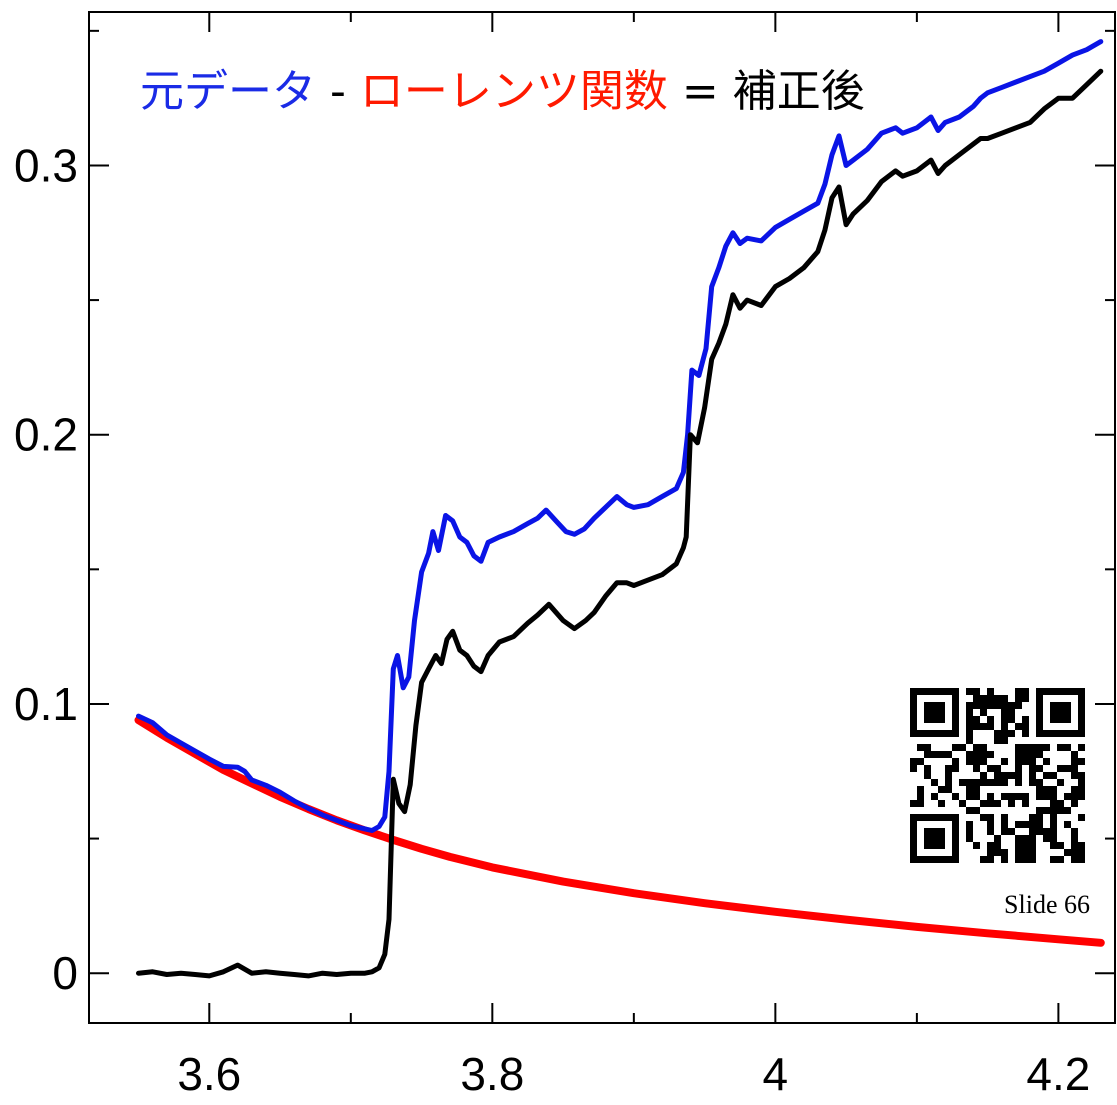  What do you see at coordinates (1047, 904) in the screenshot?
I see `slide-label: Slide 66` at bounding box center [1047, 904].